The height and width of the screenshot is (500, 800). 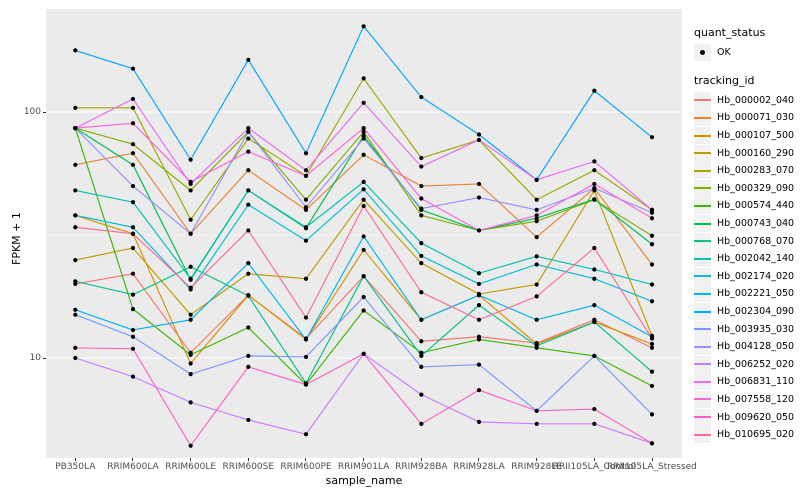 What do you see at coordinates (756, 399) in the screenshot?
I see `legend-item-label: Hb_007558_120` at bounding box center [756, 399].